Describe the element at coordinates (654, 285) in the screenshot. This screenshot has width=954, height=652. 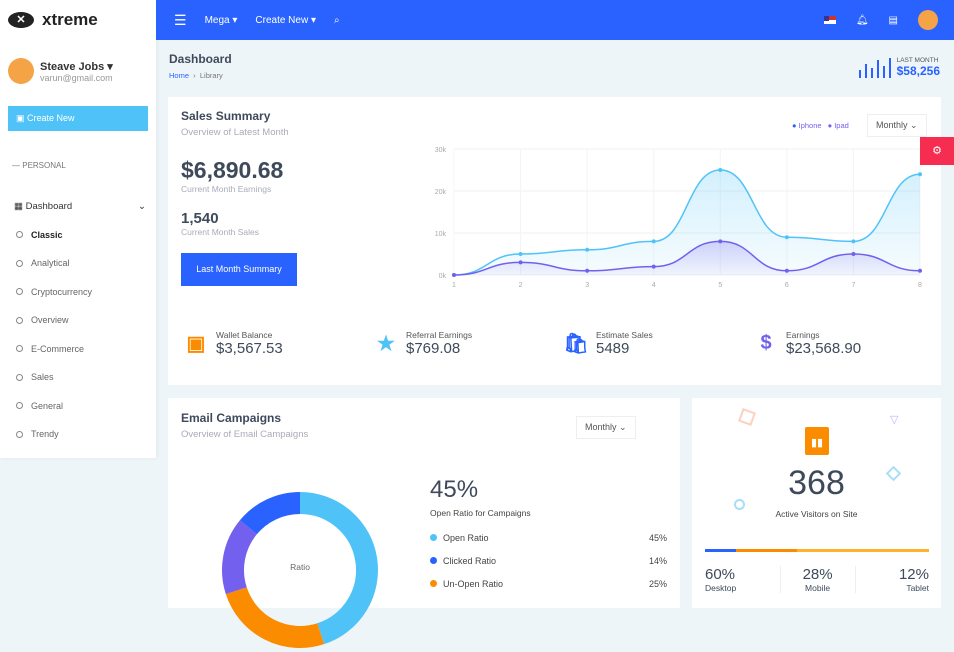
I see `x-tick-label: 4` at that location.